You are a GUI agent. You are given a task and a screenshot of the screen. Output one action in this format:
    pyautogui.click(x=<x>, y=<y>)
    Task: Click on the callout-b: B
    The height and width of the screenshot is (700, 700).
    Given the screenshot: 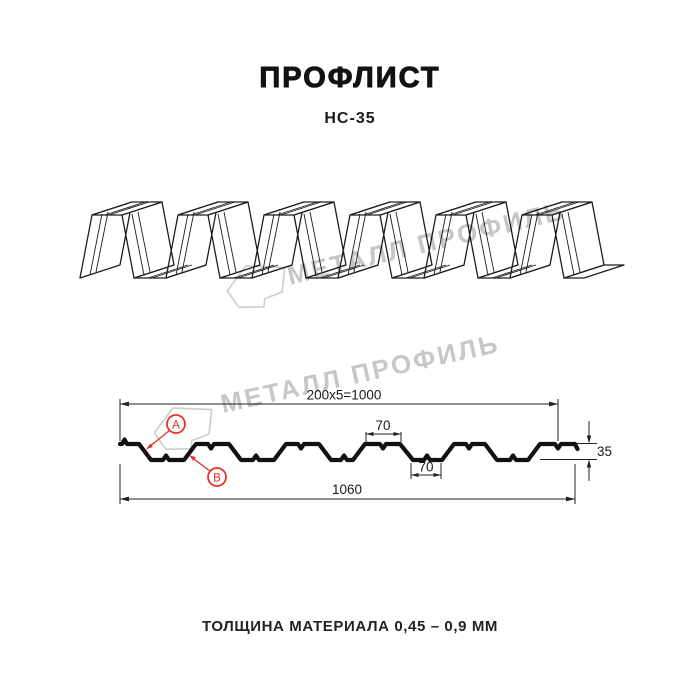 What is the action you would take?
    pyautogui.click(x=208, y=471)
    